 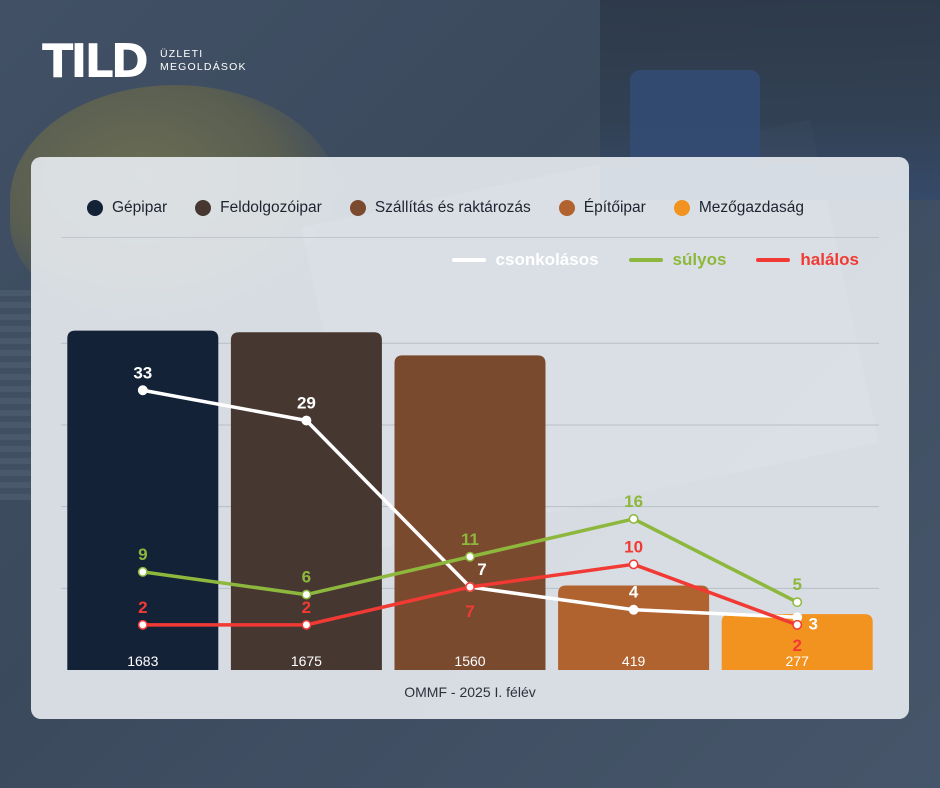 What do you see at coordinates (798, 661) in the screenshot?
I see `bar-value-label: 277` at bounding box center [798, 661].